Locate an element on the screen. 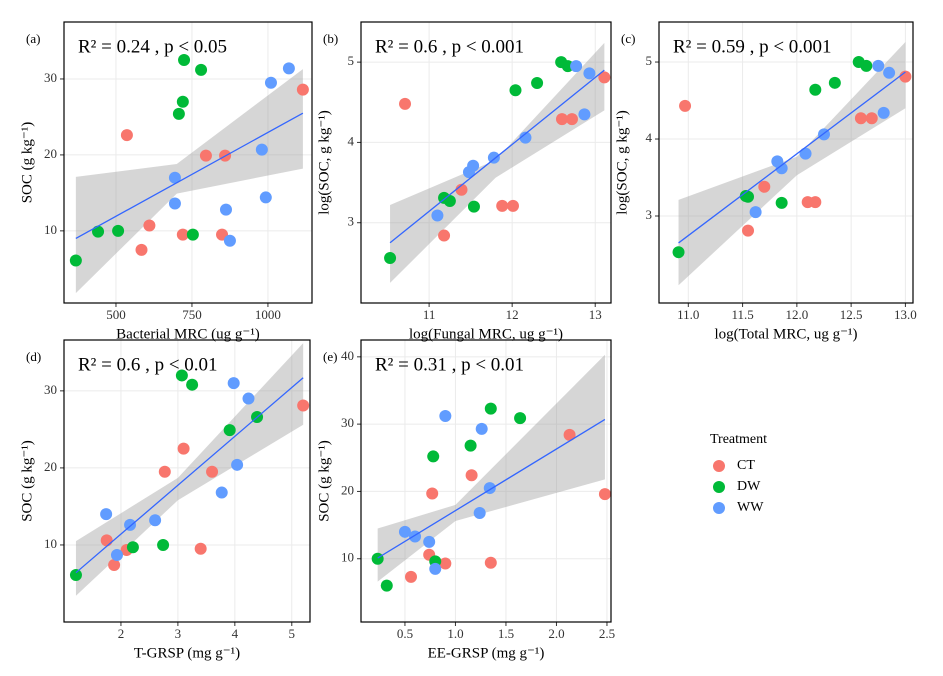 The width and height of the screenshot is (943, 676). panel-label: (e) is located at coordinates (330, 356).